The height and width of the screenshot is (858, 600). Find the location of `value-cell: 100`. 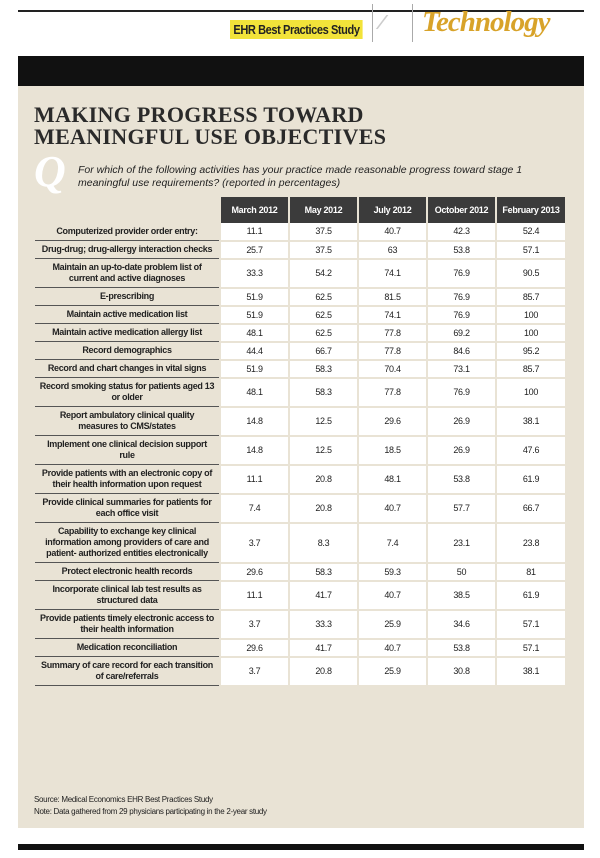

value-cell: 100 is located at coordinates (530, 315).